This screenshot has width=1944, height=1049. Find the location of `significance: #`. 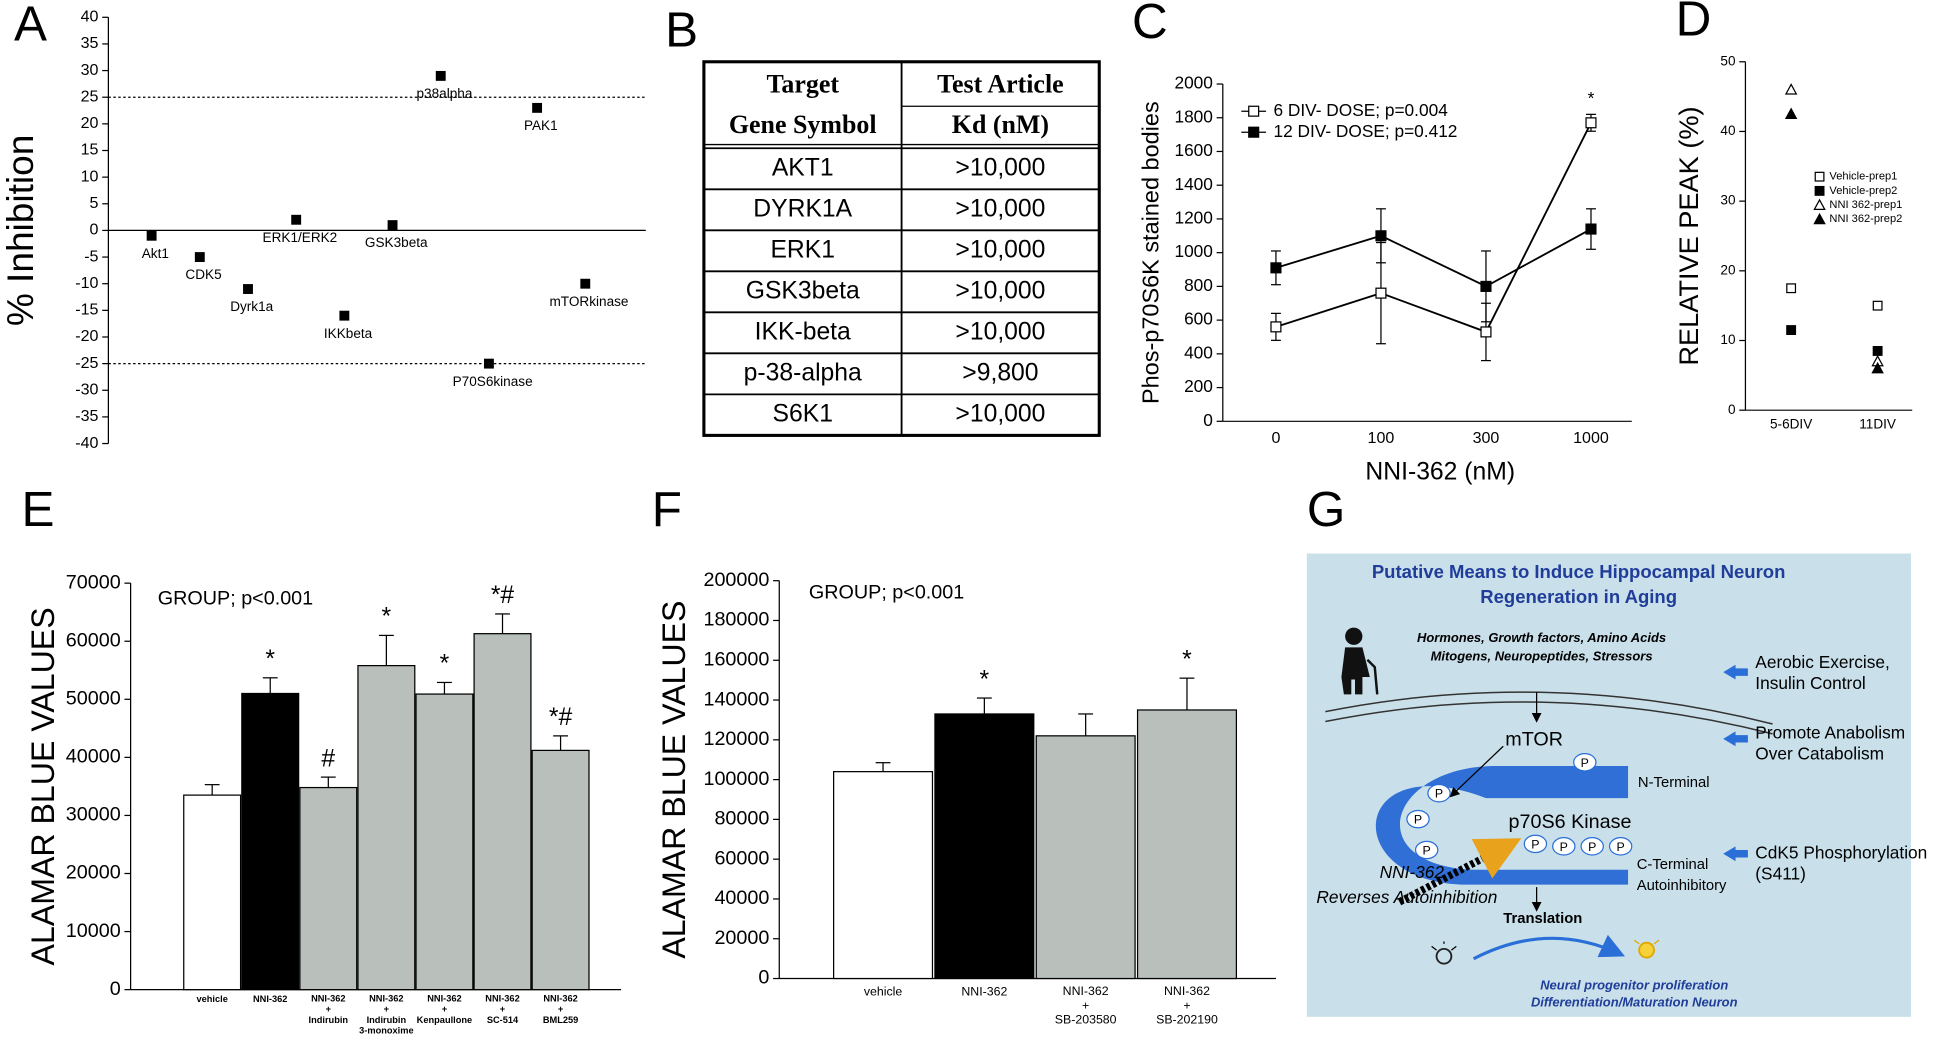

significance: # is located at coordinates (328, 758).